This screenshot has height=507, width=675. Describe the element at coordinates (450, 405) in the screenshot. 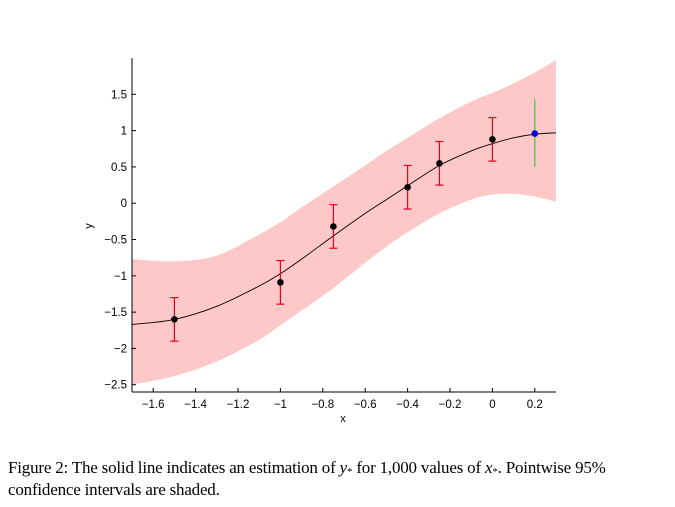

I see `x-tick-label: −0.2` at that location.